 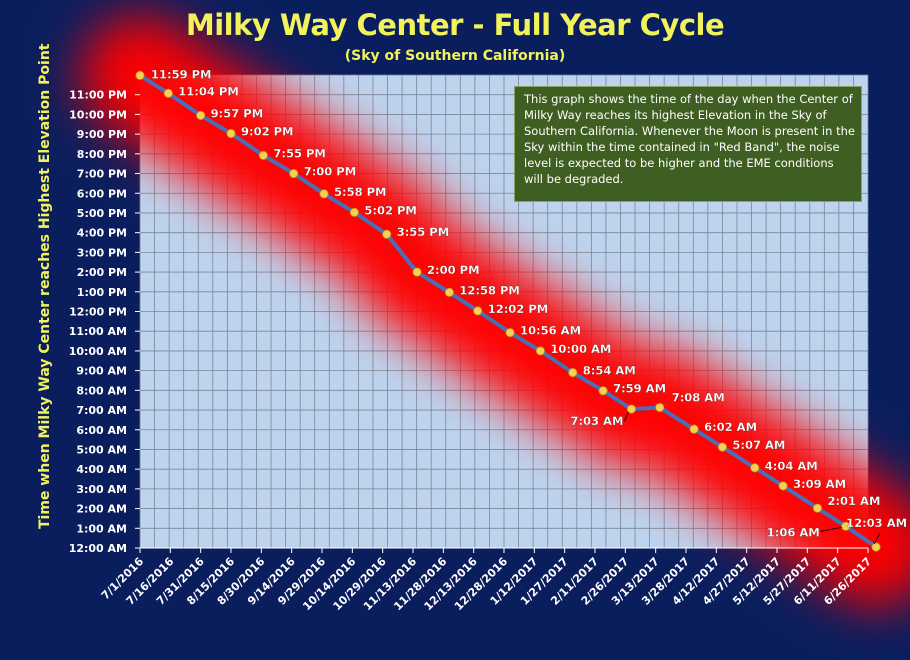 I want to click on y-tick-label: 11:00 AM, so click(x=98, y=331).